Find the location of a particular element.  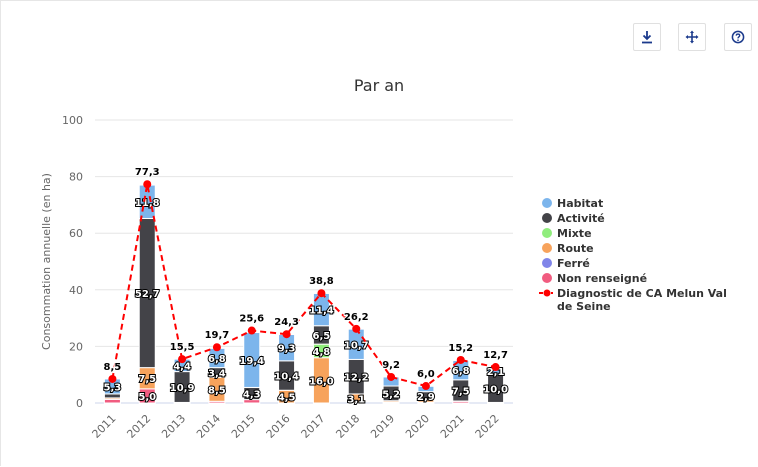

bar-data-label: 16,0 is located at coordinates (321, 381).